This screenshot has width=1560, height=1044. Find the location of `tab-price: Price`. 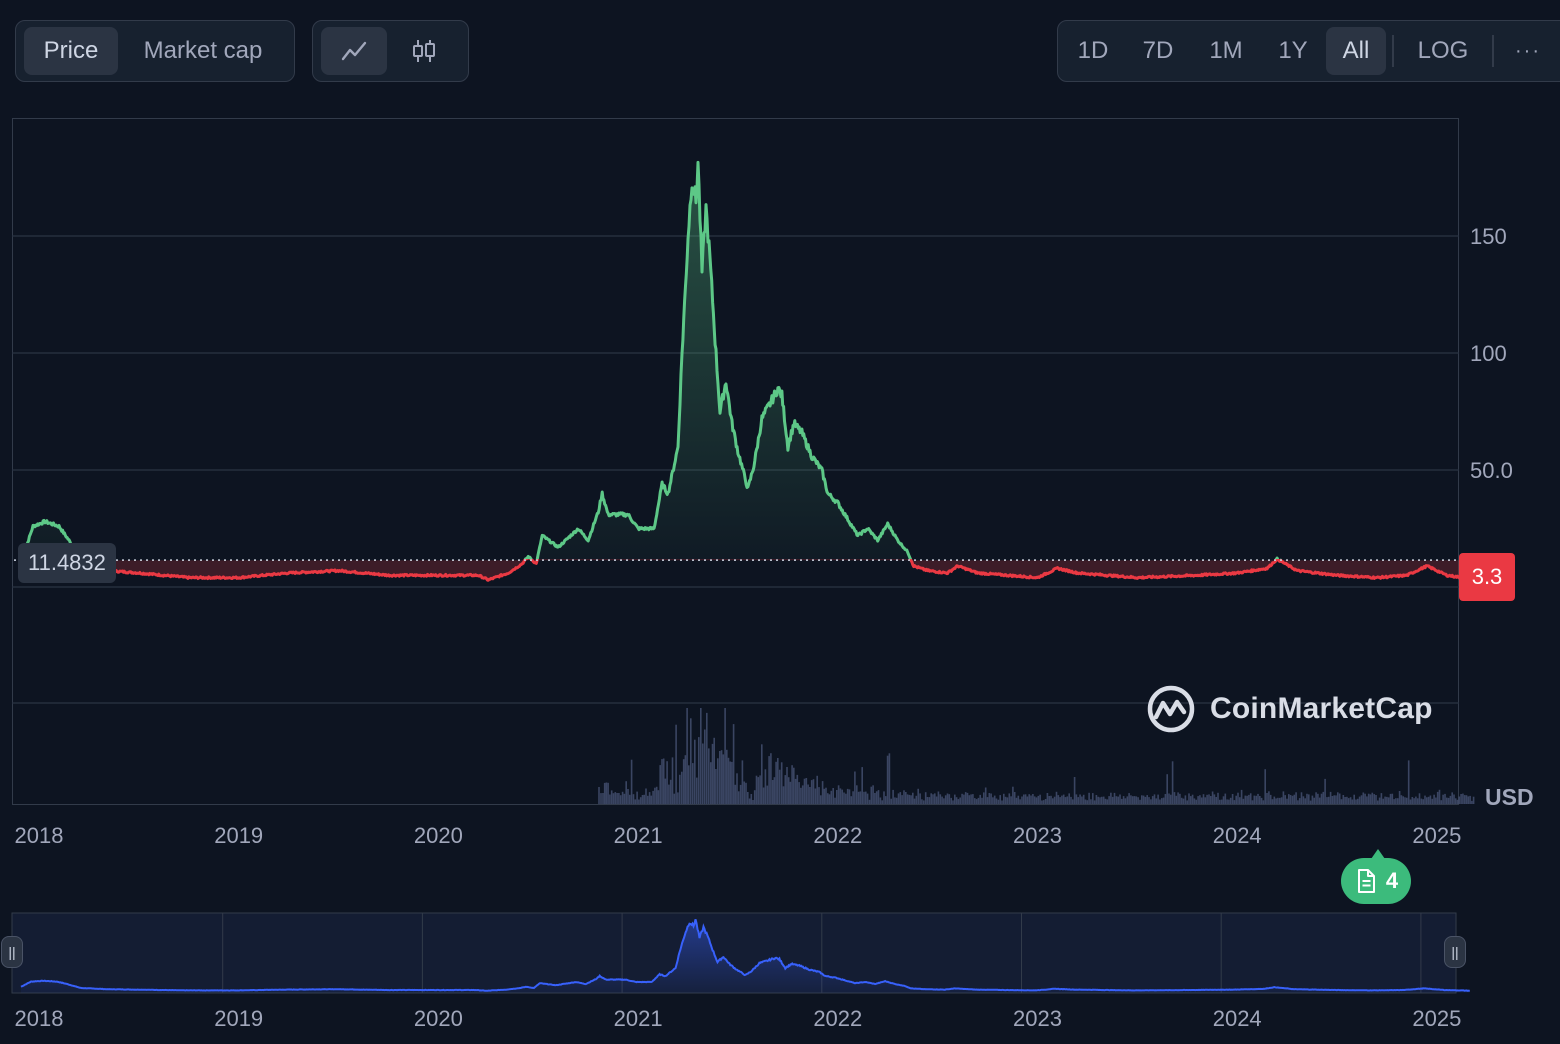

tab-price: Price is located at coordinates (71, 51).